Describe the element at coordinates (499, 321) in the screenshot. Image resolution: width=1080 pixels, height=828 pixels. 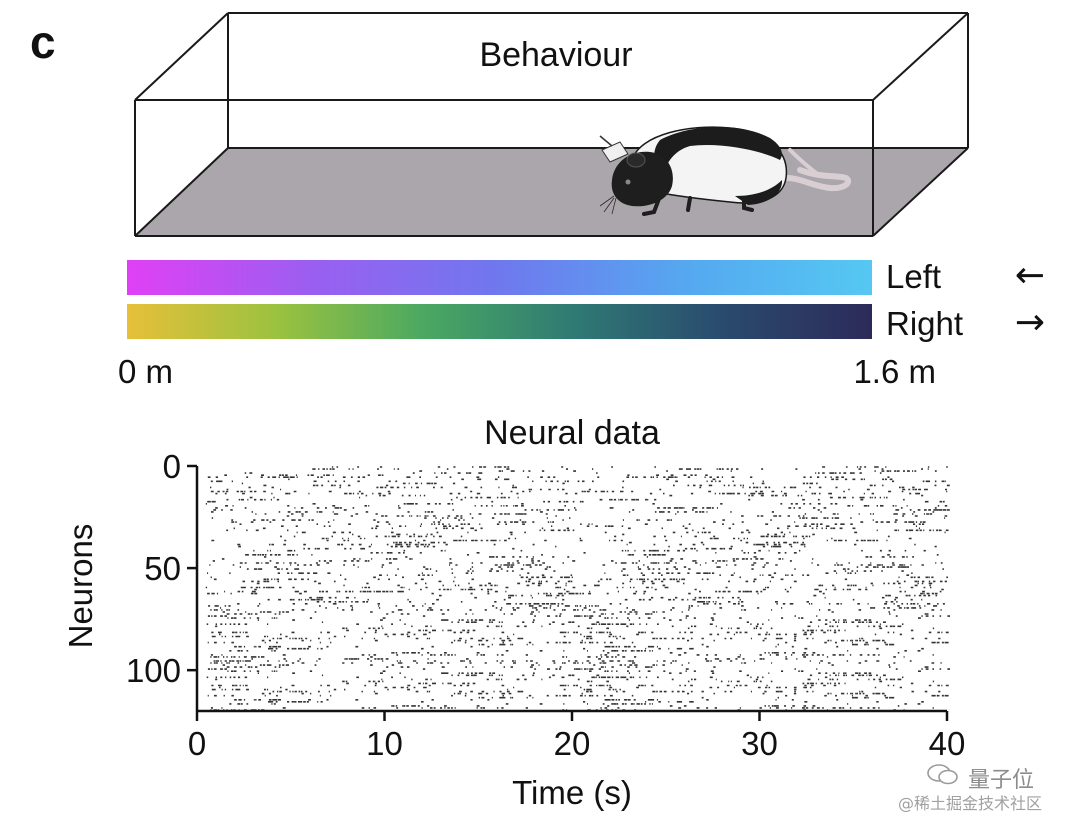
I see `right-colorbar` at that location.